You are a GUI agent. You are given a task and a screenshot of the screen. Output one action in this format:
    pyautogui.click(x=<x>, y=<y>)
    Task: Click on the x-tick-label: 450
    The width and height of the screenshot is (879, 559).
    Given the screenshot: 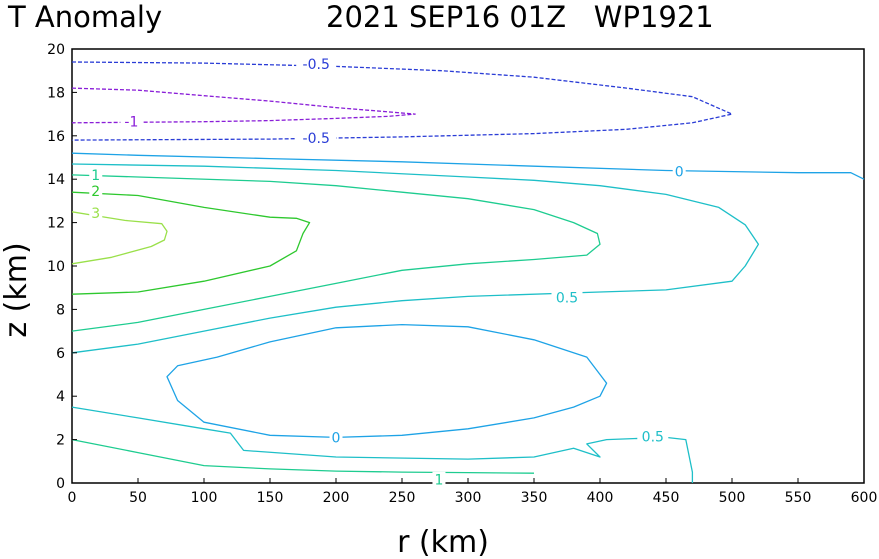 What is the action you would take?
    pyautogui.click(x=666, y=498)
    